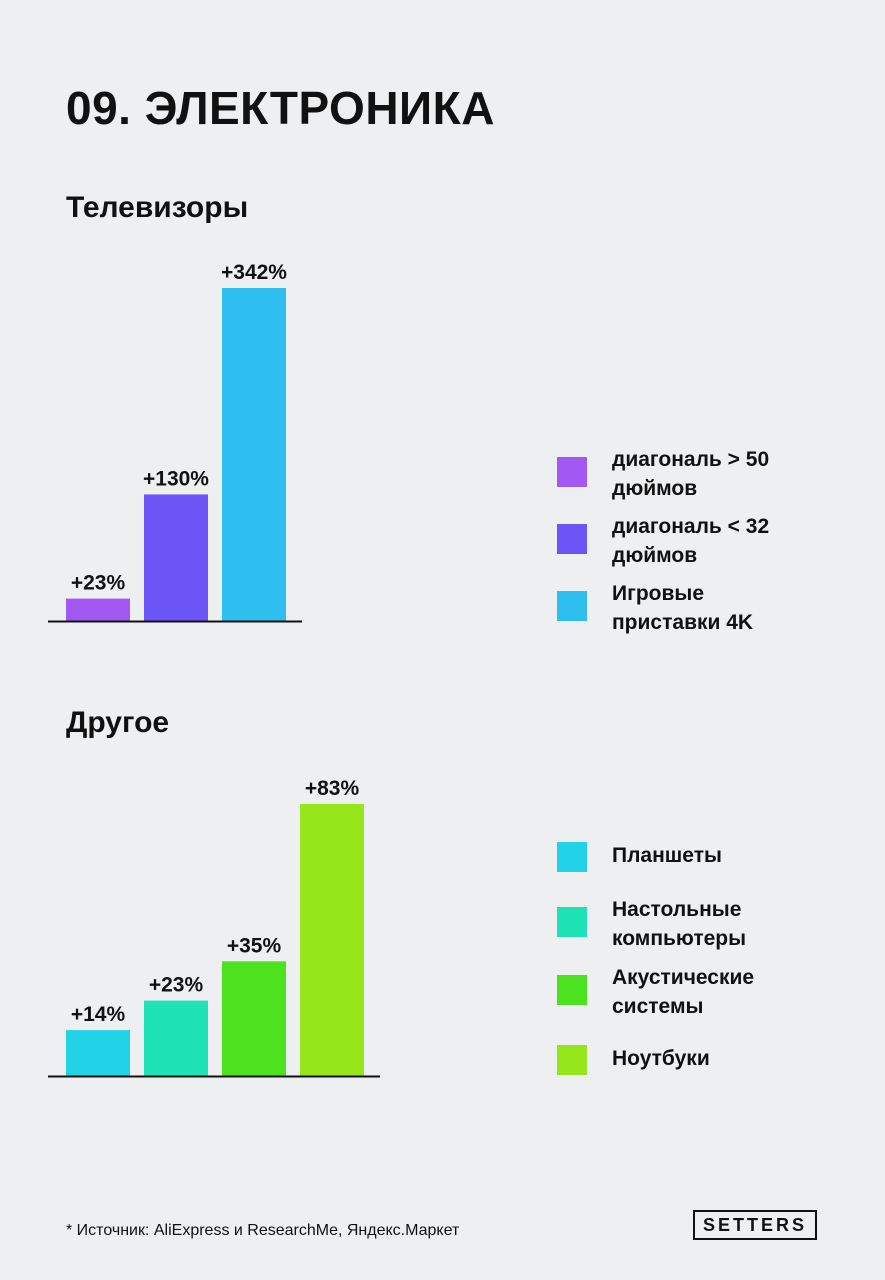  I want to click on bar-value-label: +130%, so click(176, 478).